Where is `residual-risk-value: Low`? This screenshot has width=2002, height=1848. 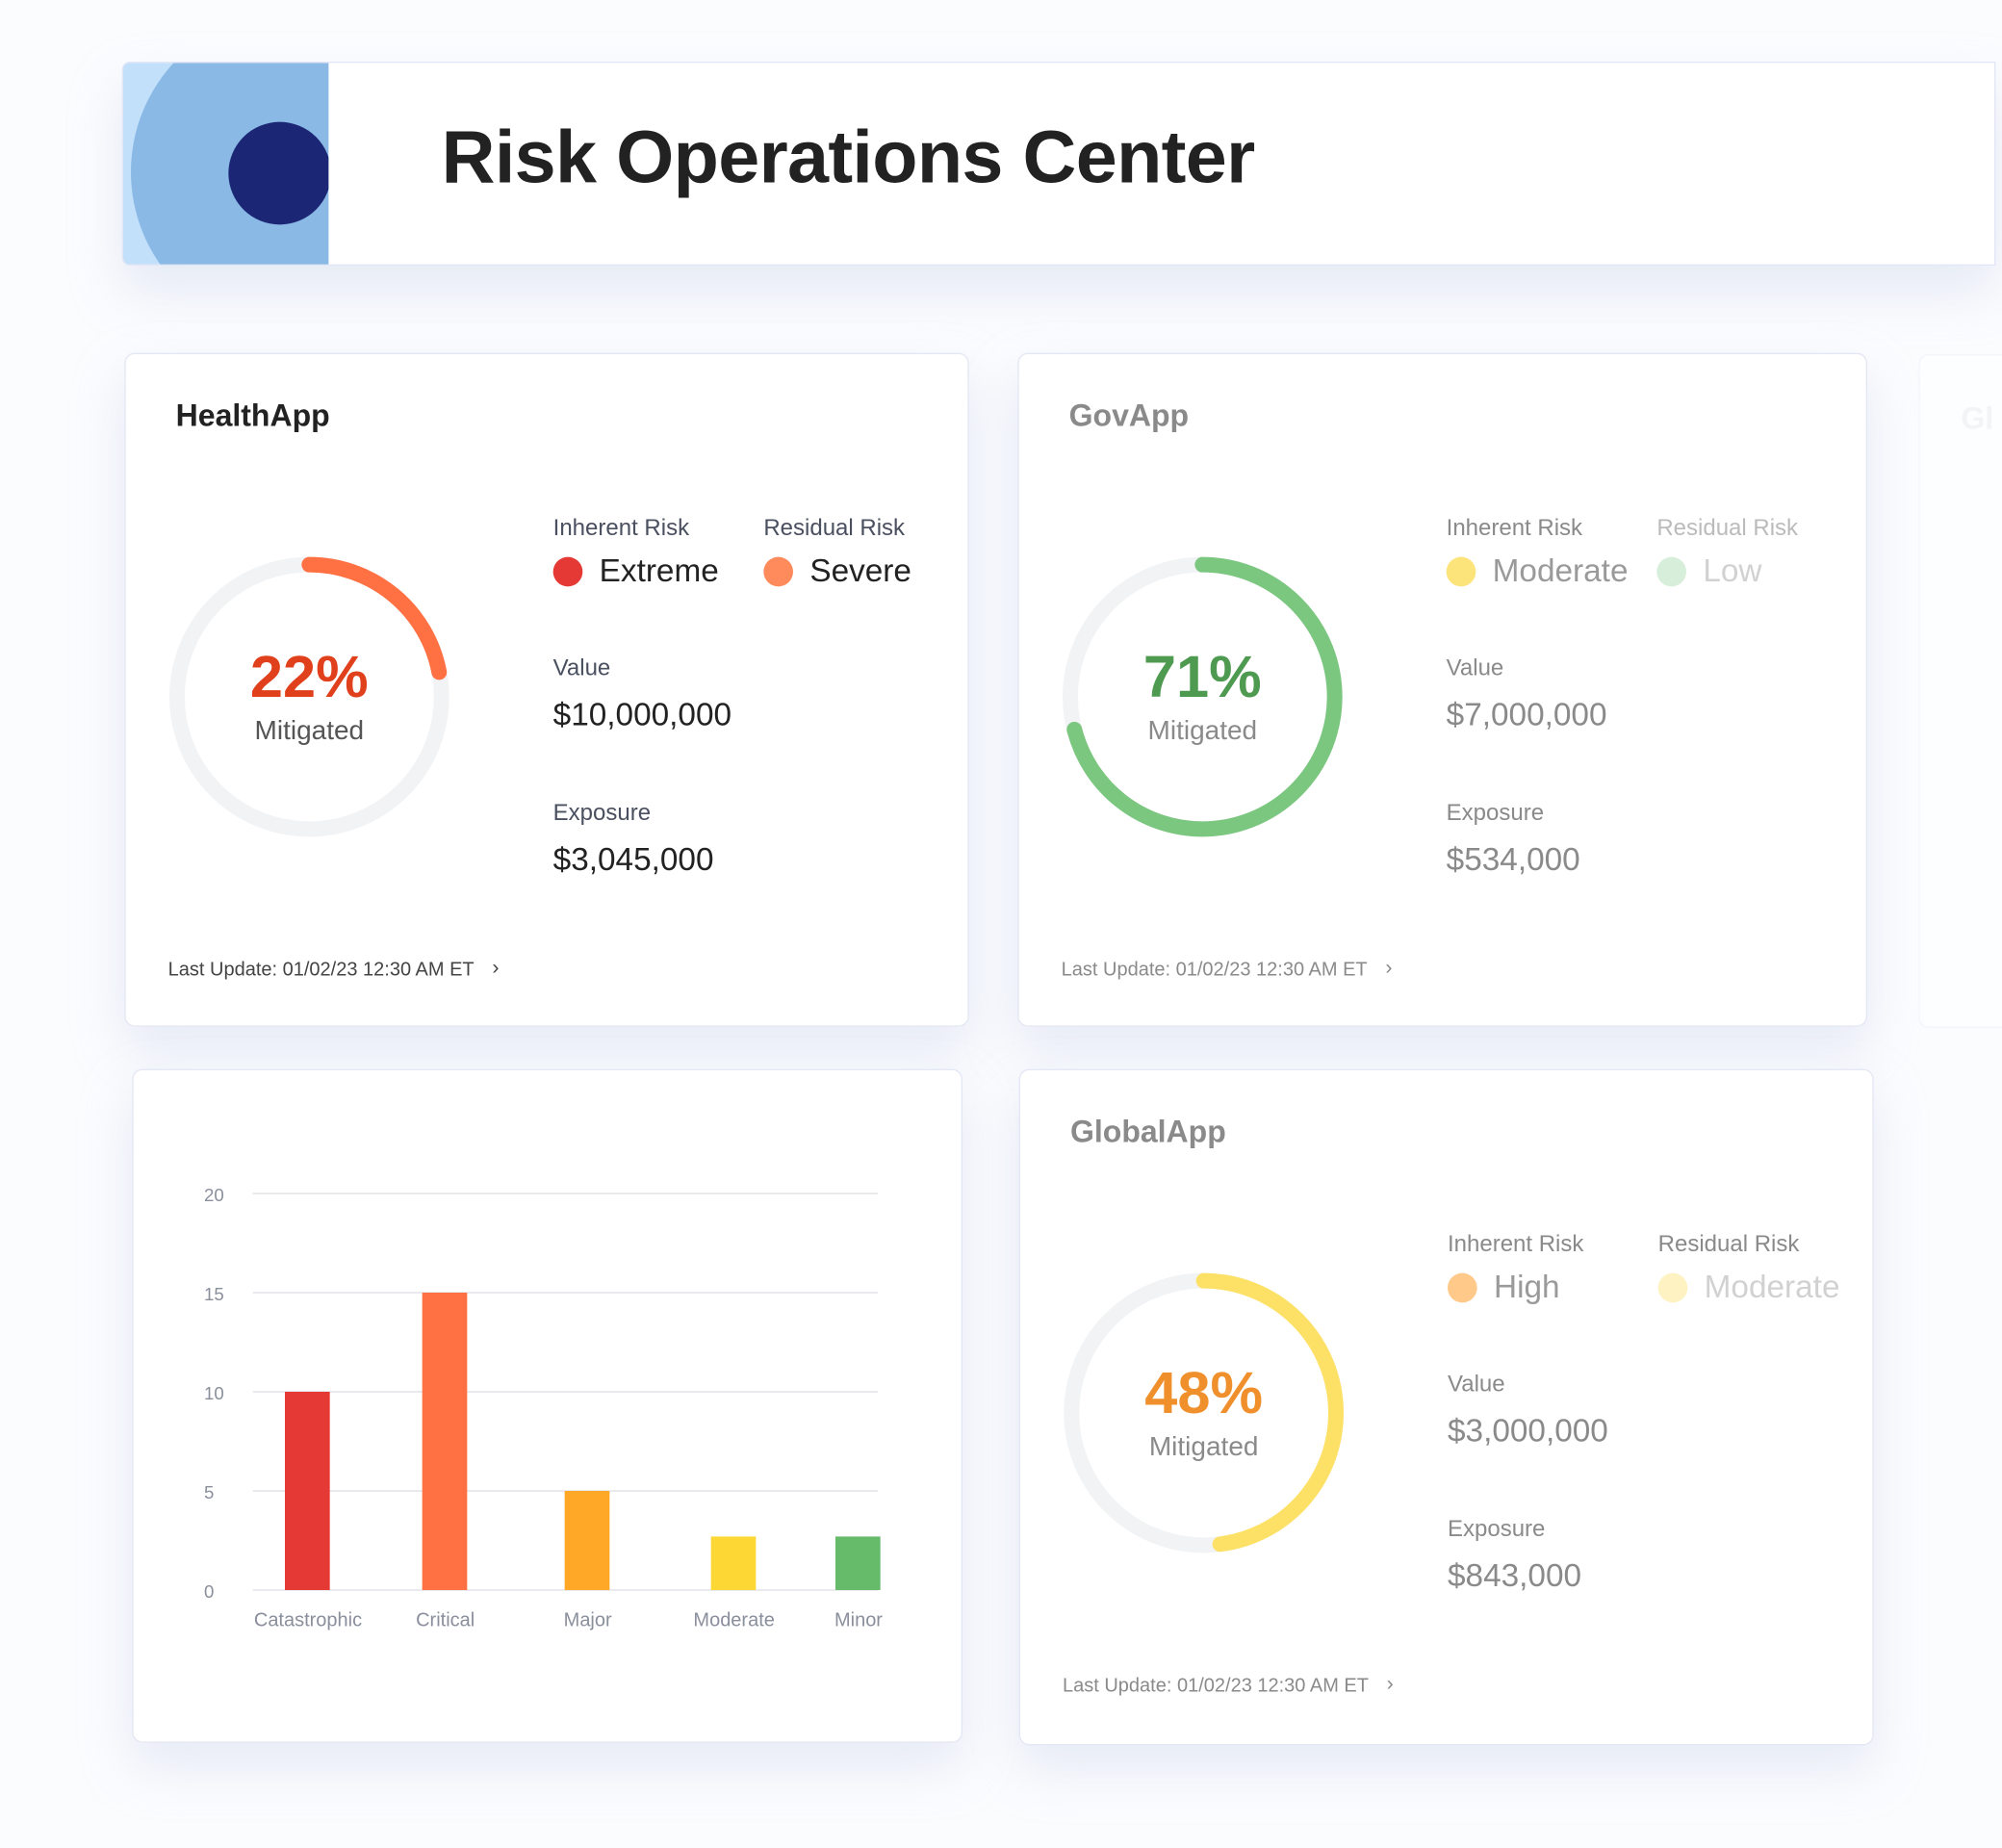
residual-risk-value: Low is located at coordinates (1708, 572).